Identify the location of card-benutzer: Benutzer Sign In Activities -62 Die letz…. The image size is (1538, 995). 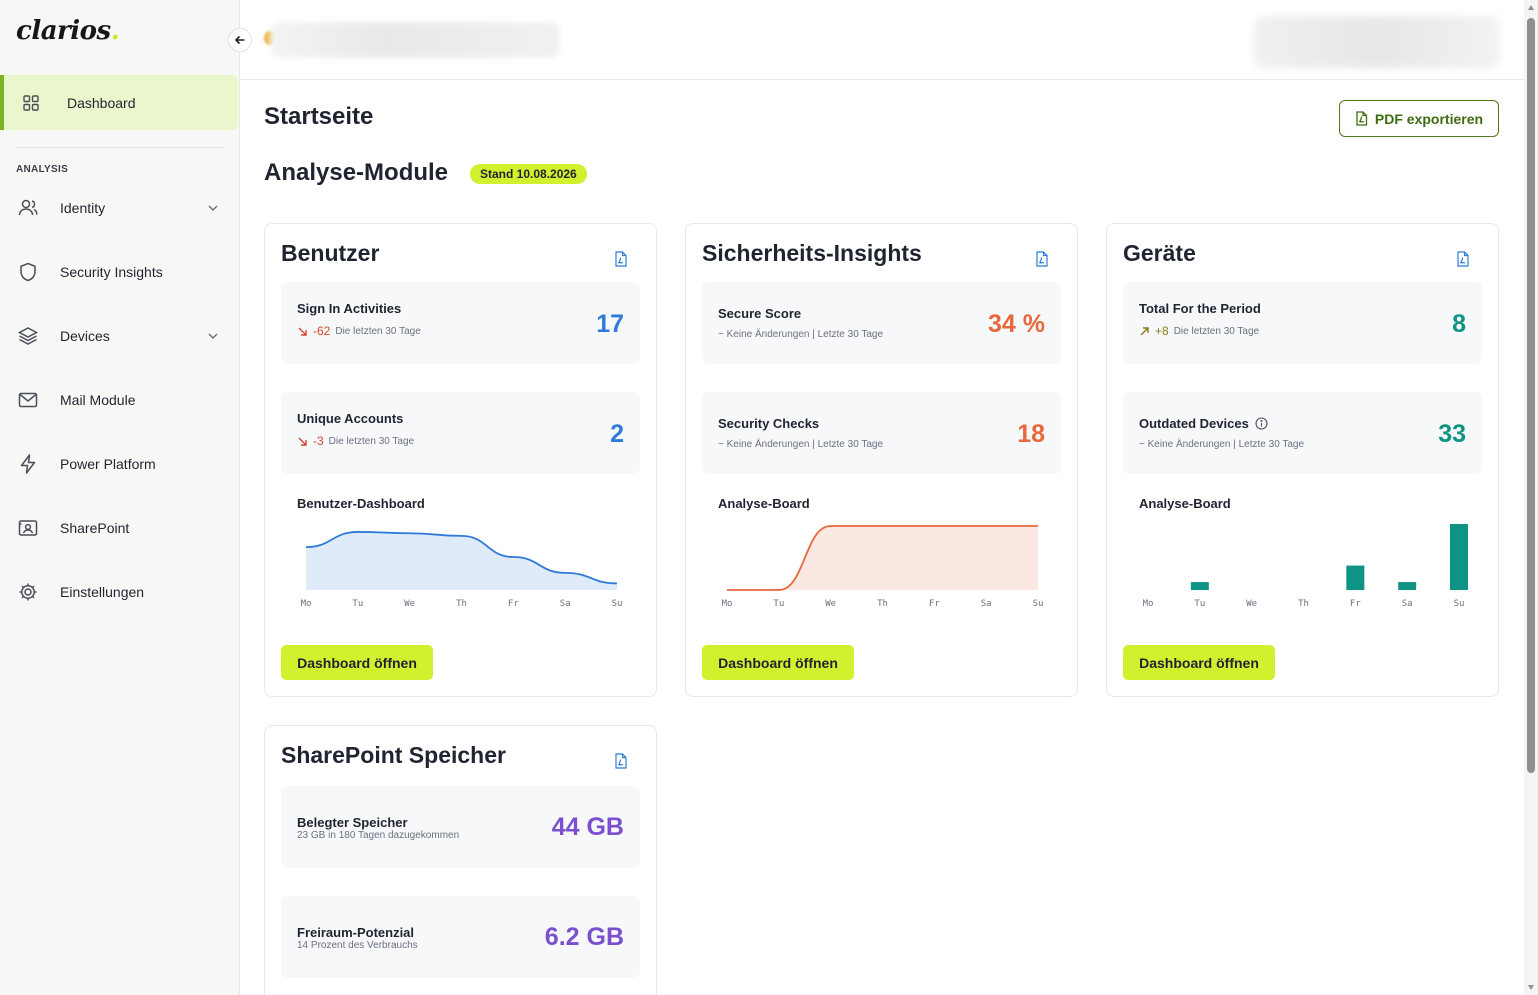
(460, 460).